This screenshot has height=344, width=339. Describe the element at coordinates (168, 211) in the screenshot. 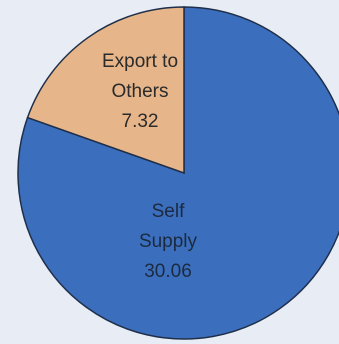

I see `slice-label-0-line-0: Self` at that location.